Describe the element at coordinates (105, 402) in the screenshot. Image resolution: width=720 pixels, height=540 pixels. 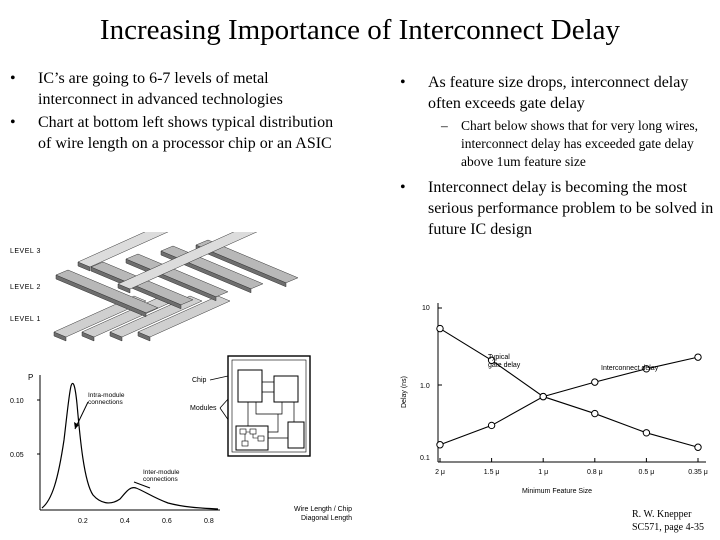
I see `intra-module-label: connections` at that location.